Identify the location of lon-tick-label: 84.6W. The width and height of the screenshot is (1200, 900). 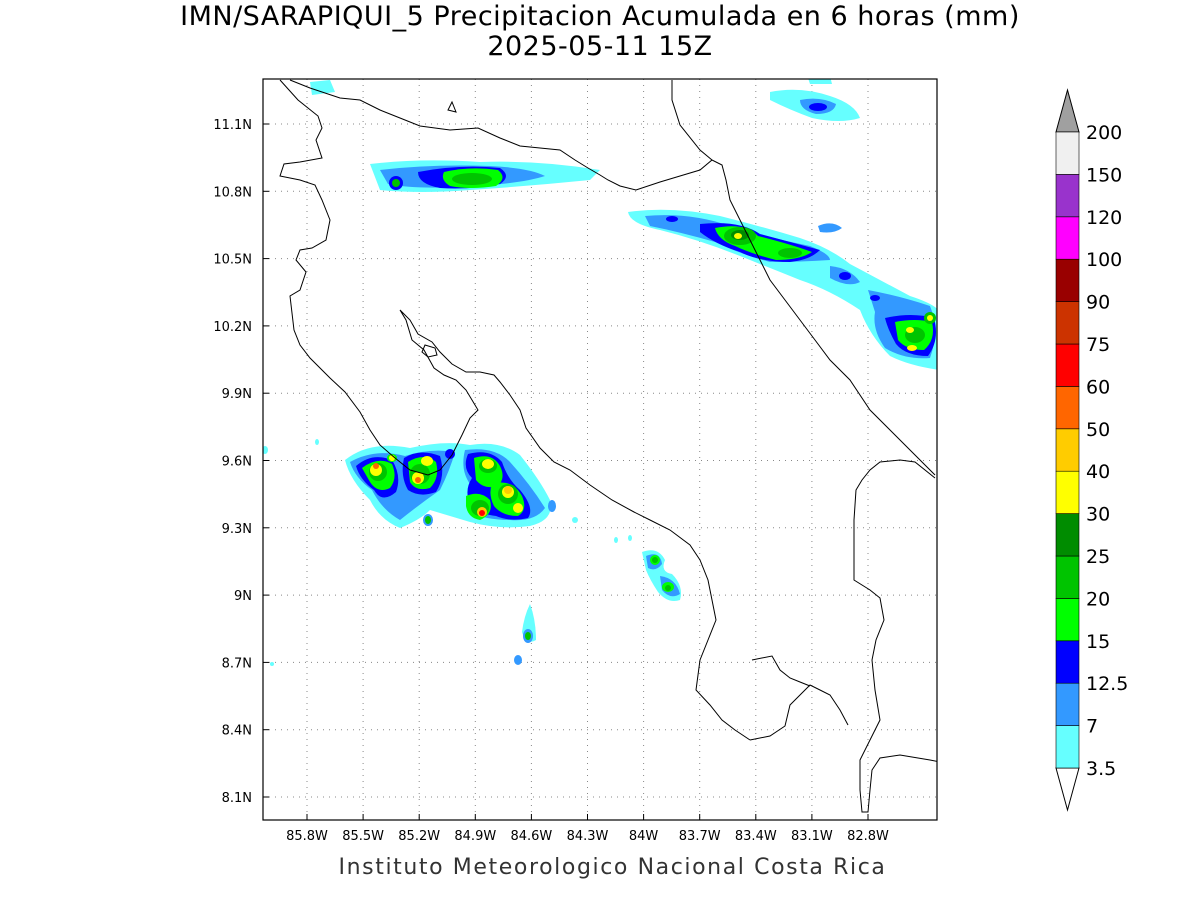
(531, 836).